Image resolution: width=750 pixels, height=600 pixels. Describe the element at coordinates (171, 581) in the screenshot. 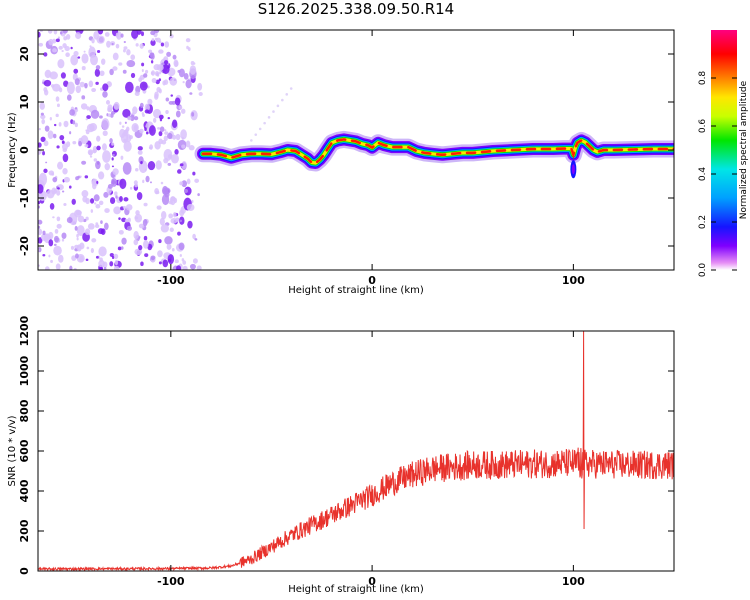

I see `snr-x-tick-label: -100` at that location.